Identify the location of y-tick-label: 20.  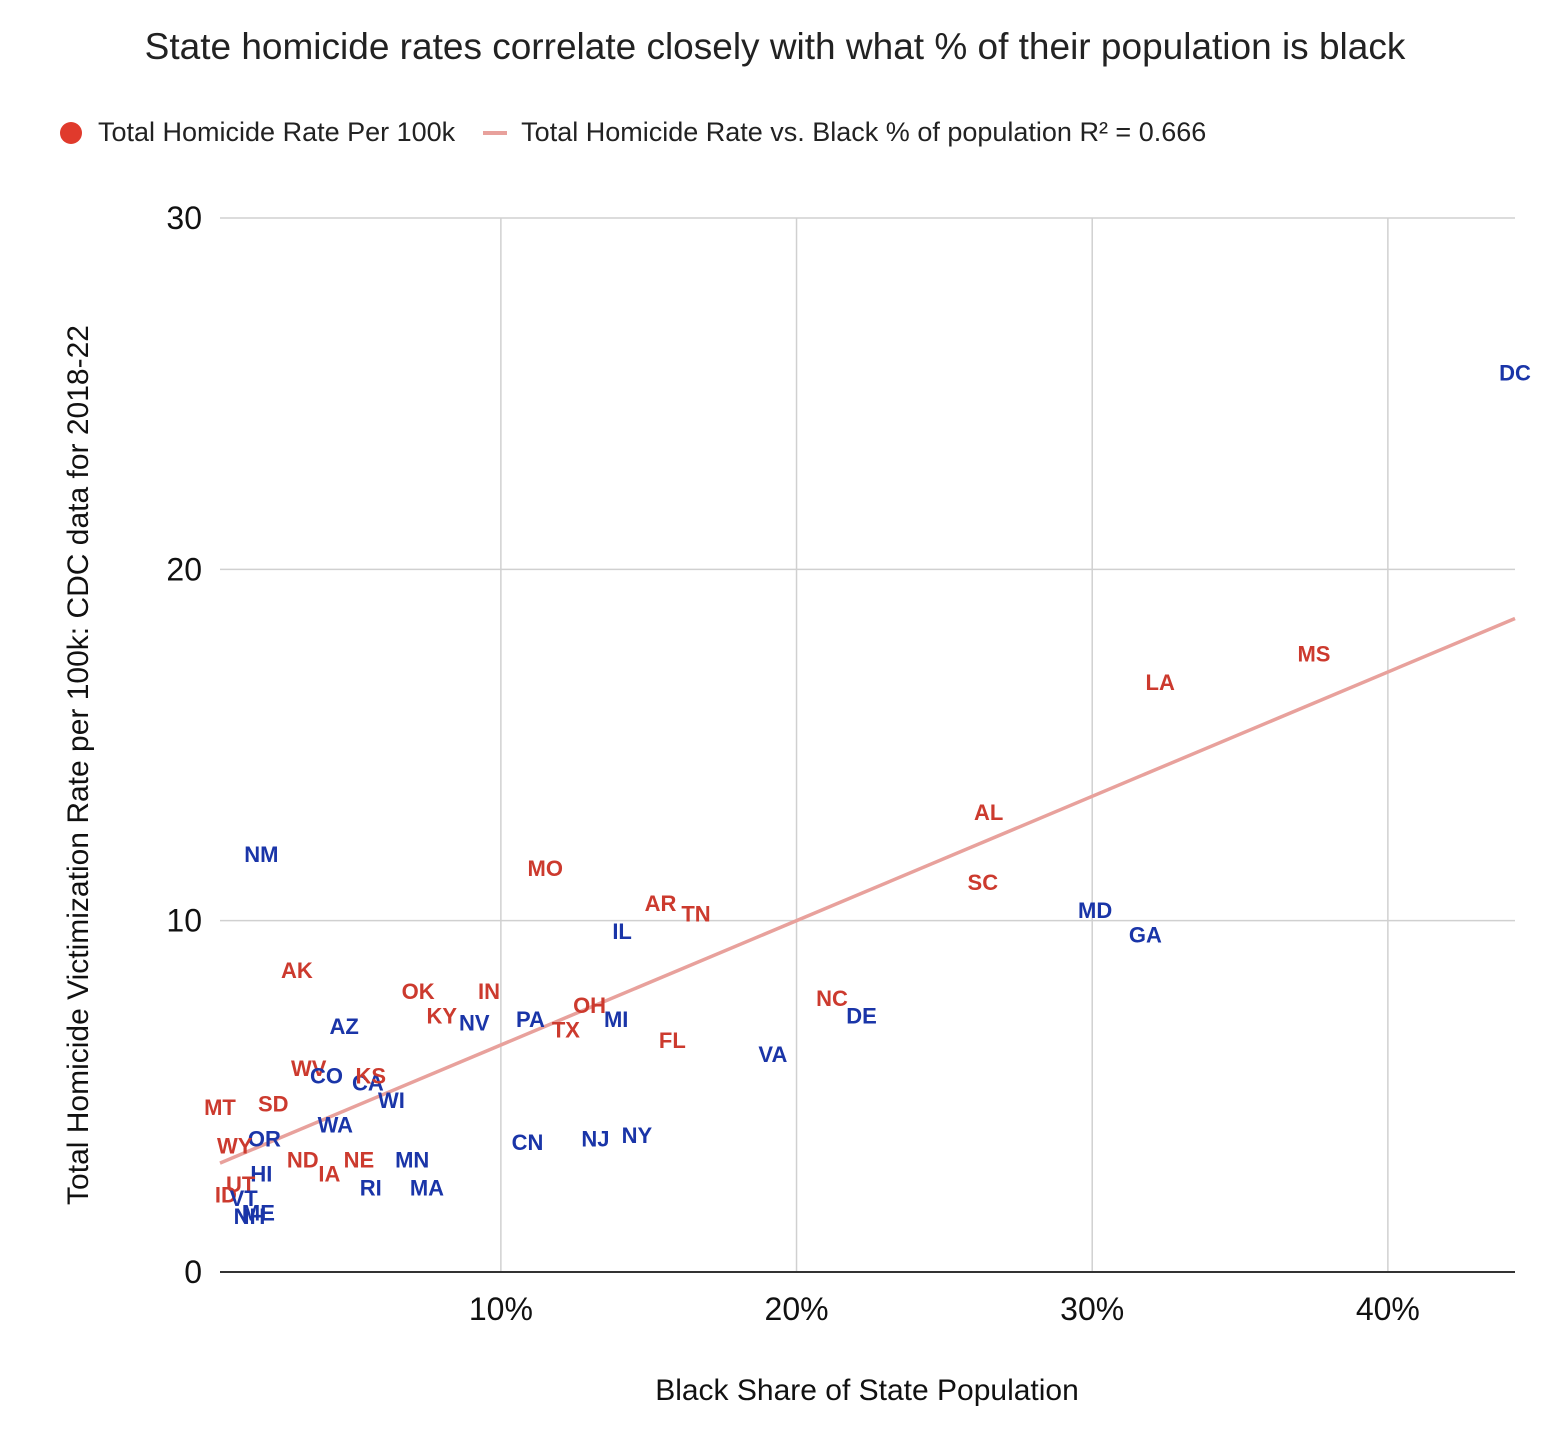
(184, 569).